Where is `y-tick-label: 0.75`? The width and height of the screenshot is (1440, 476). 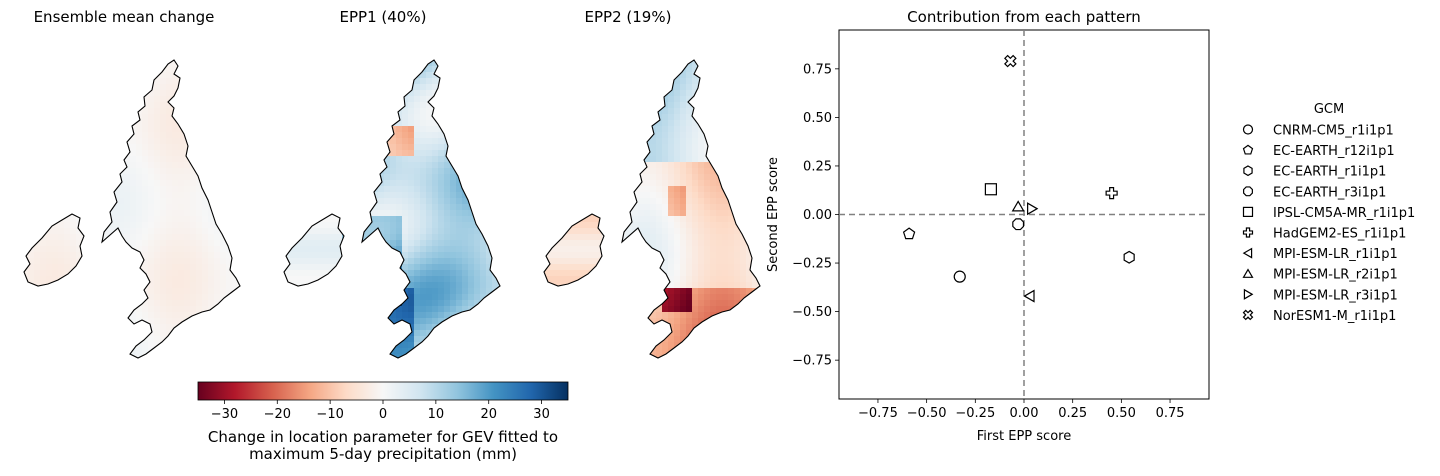 y-tick-label: 0.75 is located at coordinates (817, 69).